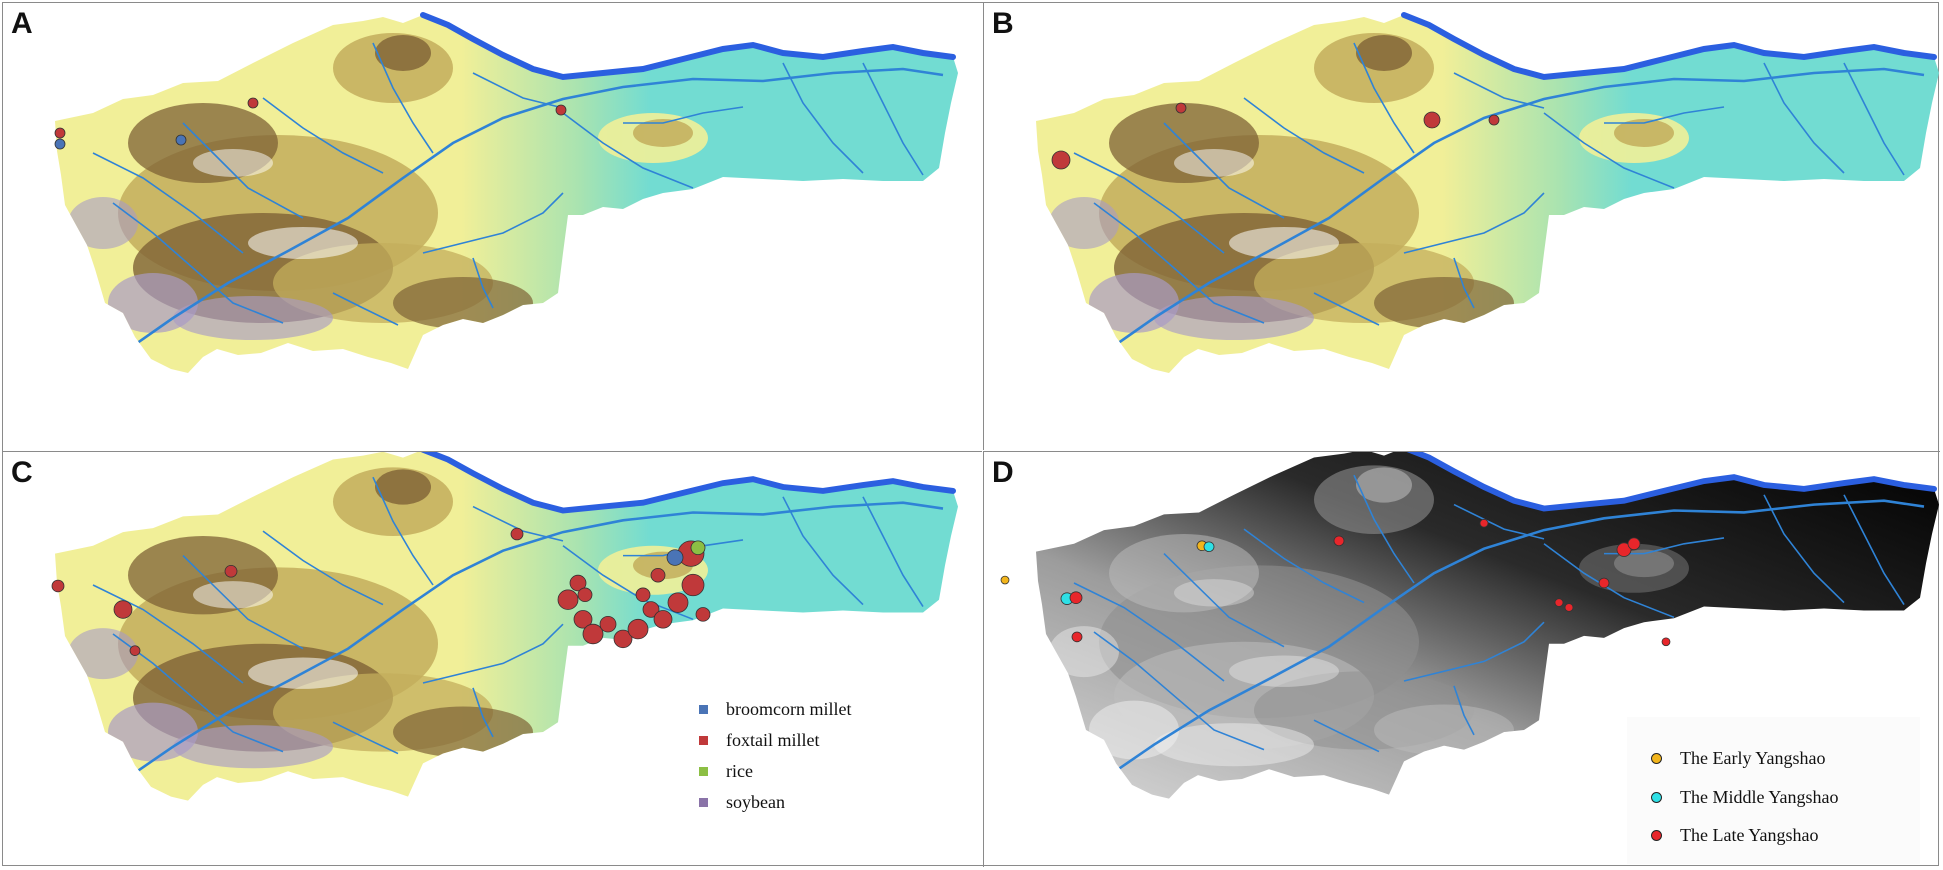 Image resolution: width=1943 pixels, height=870 pixels. Describe the element at coordinates (1753, 758) in the screenshot. I see `legend-label-early: The Early Yangshao` at that location.